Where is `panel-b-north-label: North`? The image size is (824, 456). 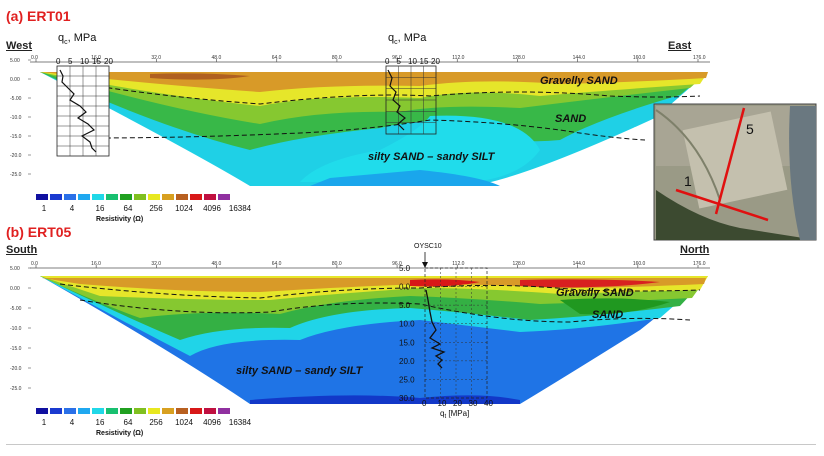
panel-b-north-label: North is located at coordinates (695, 250).